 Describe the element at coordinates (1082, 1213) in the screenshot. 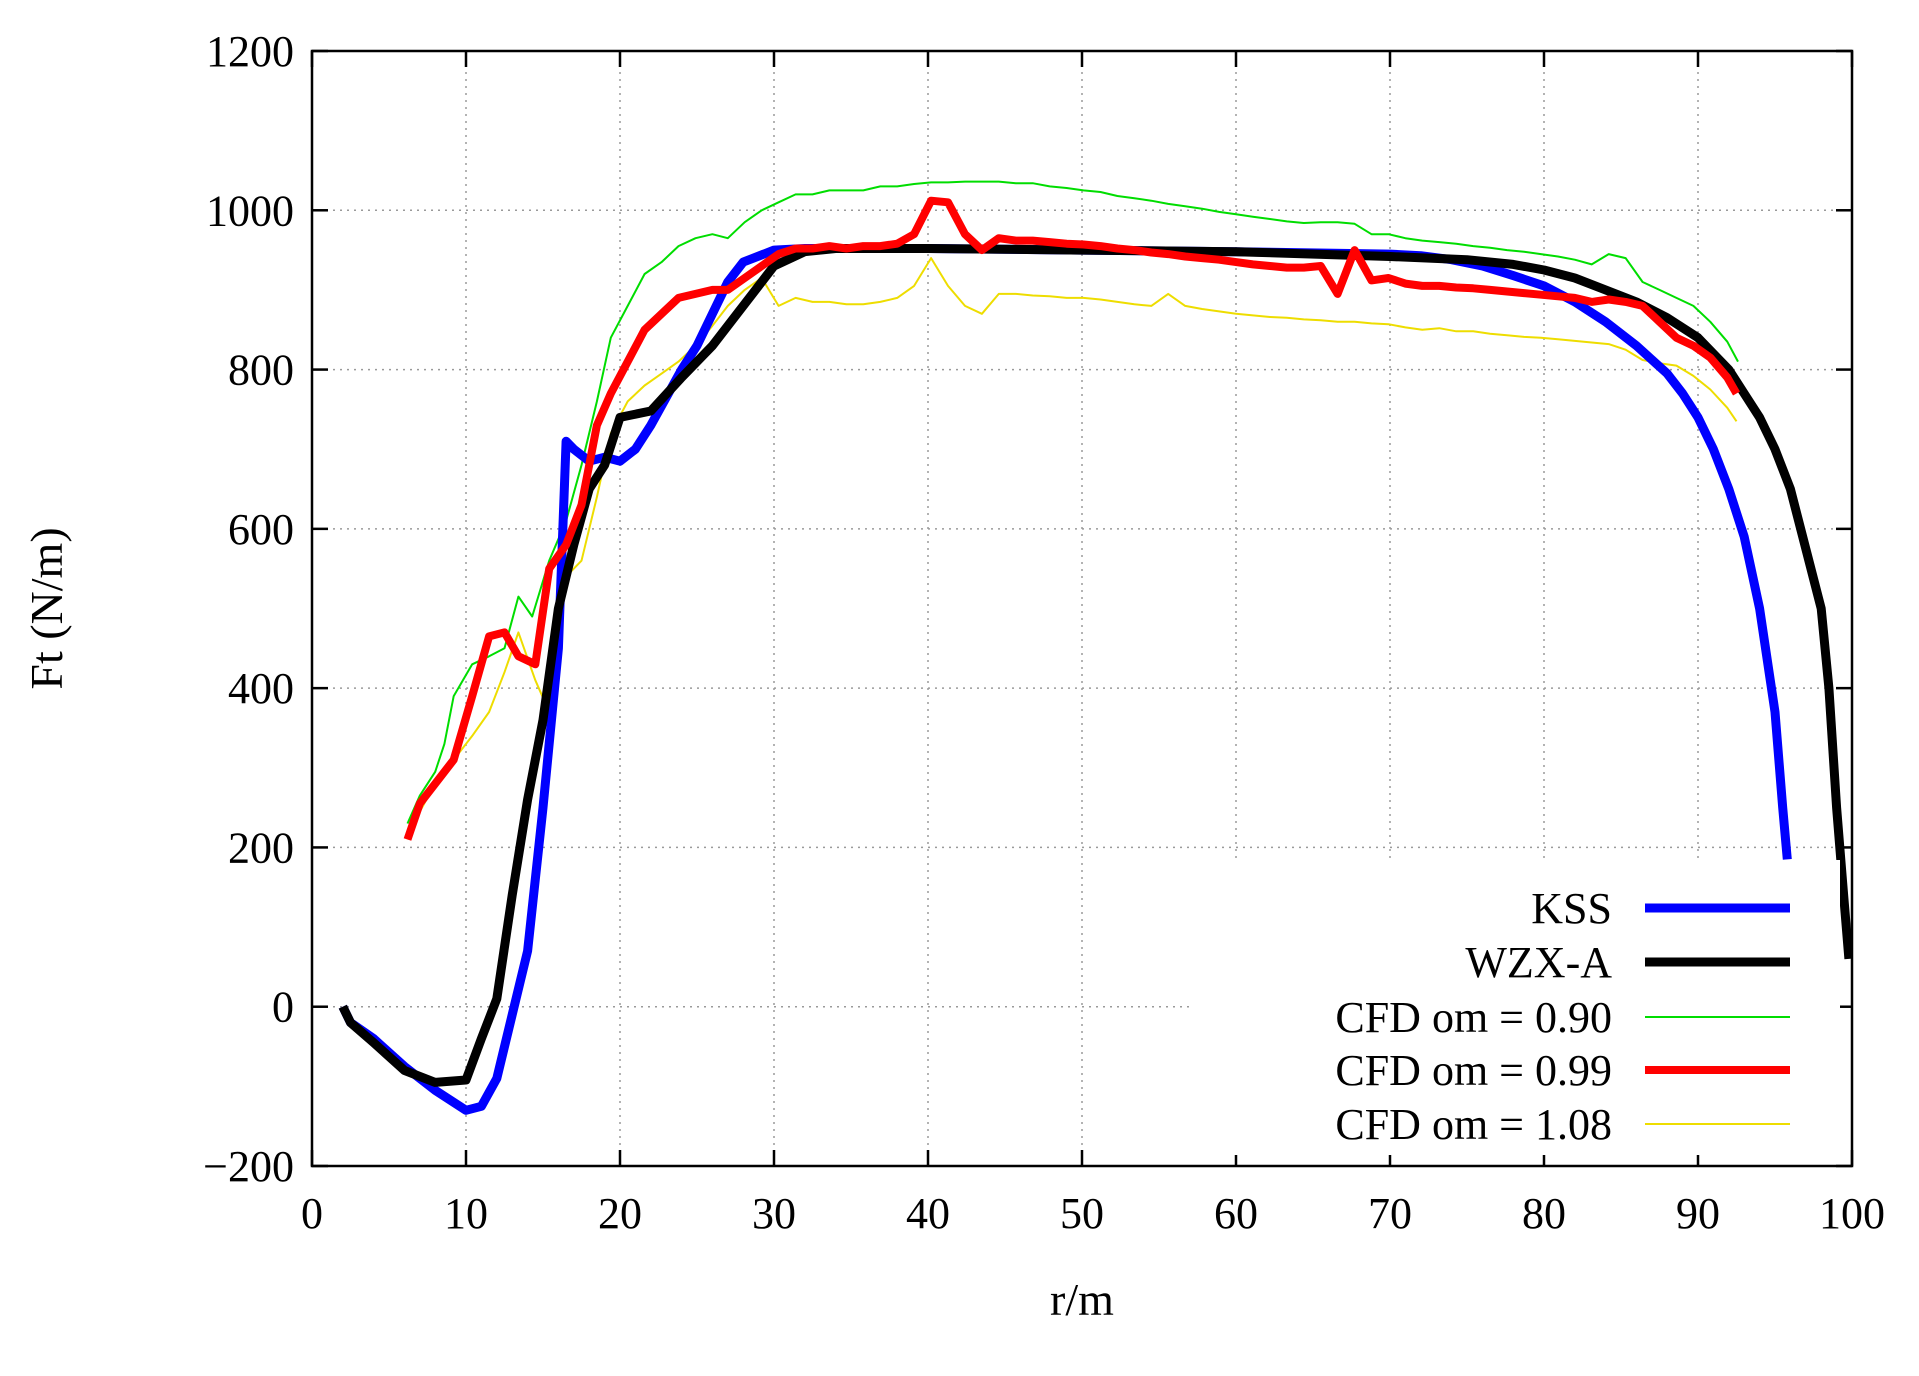

I see `x-tick-label: 50` at that location.